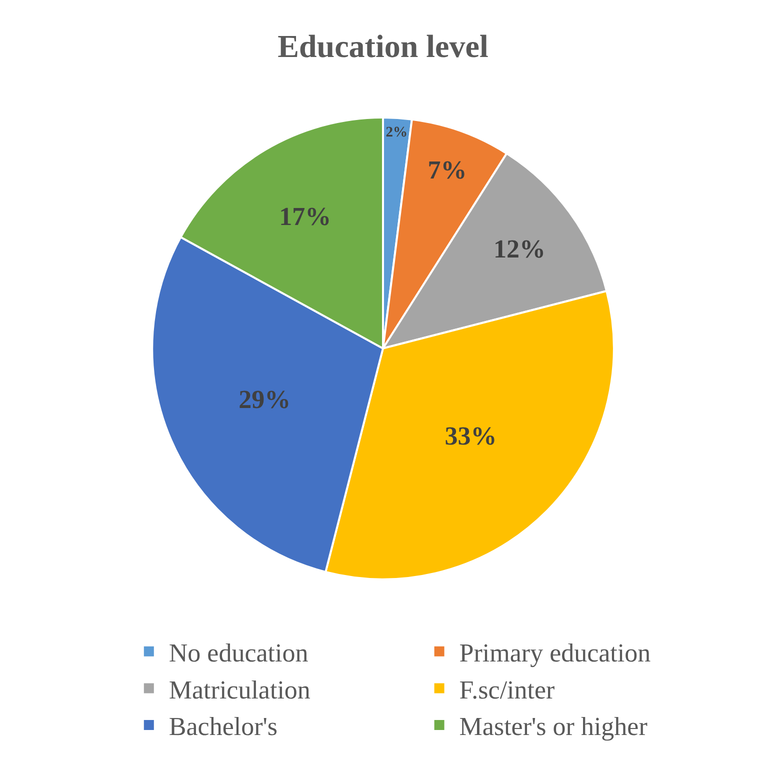 The width and height of the screenshot is (766, 769). Describe the element at coordinates (447, 170) in the screenshot. I see `data-label: 7%` at that location.